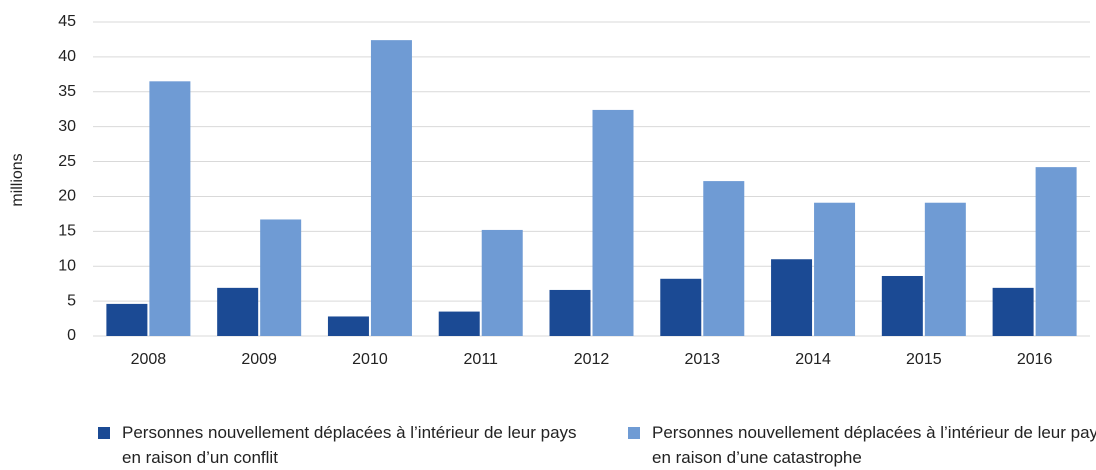 This screenshot has width=1096, height=470. Describe the element at coordinates (370, 359) in the screenshot. I see `x-tick-label: 2010` at that location.